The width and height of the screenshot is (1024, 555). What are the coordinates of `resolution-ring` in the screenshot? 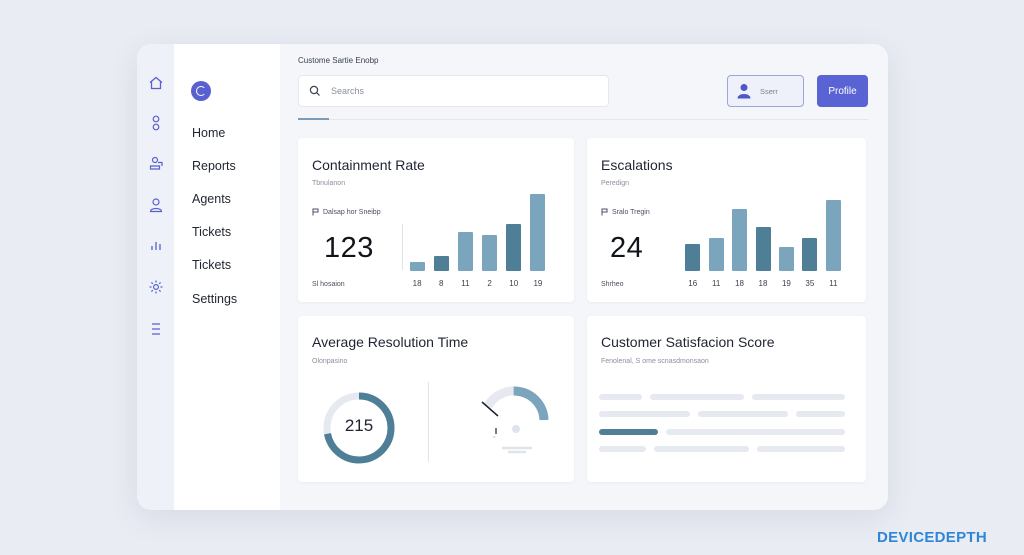 It's located at (359, 428).